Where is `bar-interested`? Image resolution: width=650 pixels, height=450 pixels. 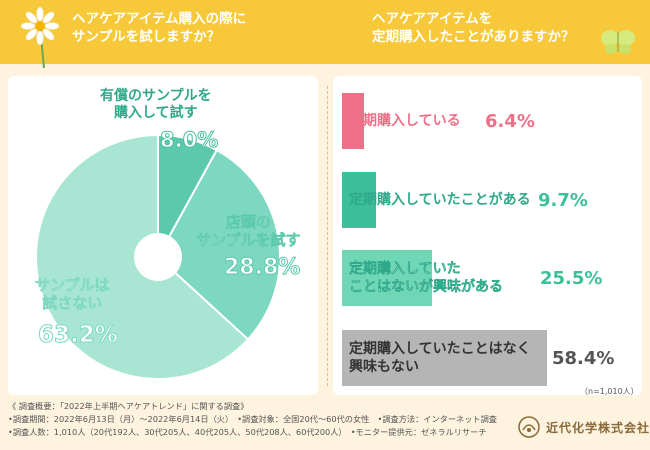
bar-interested is located at coordinates (387, 278).